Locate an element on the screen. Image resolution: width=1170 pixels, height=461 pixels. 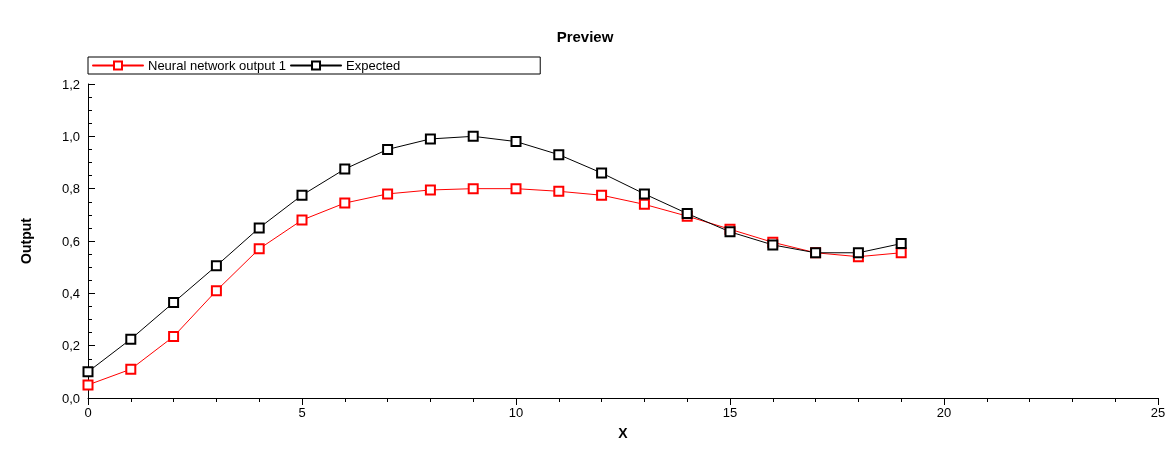
y-tick-label: 0,2 is located at coordinates (70, 346).